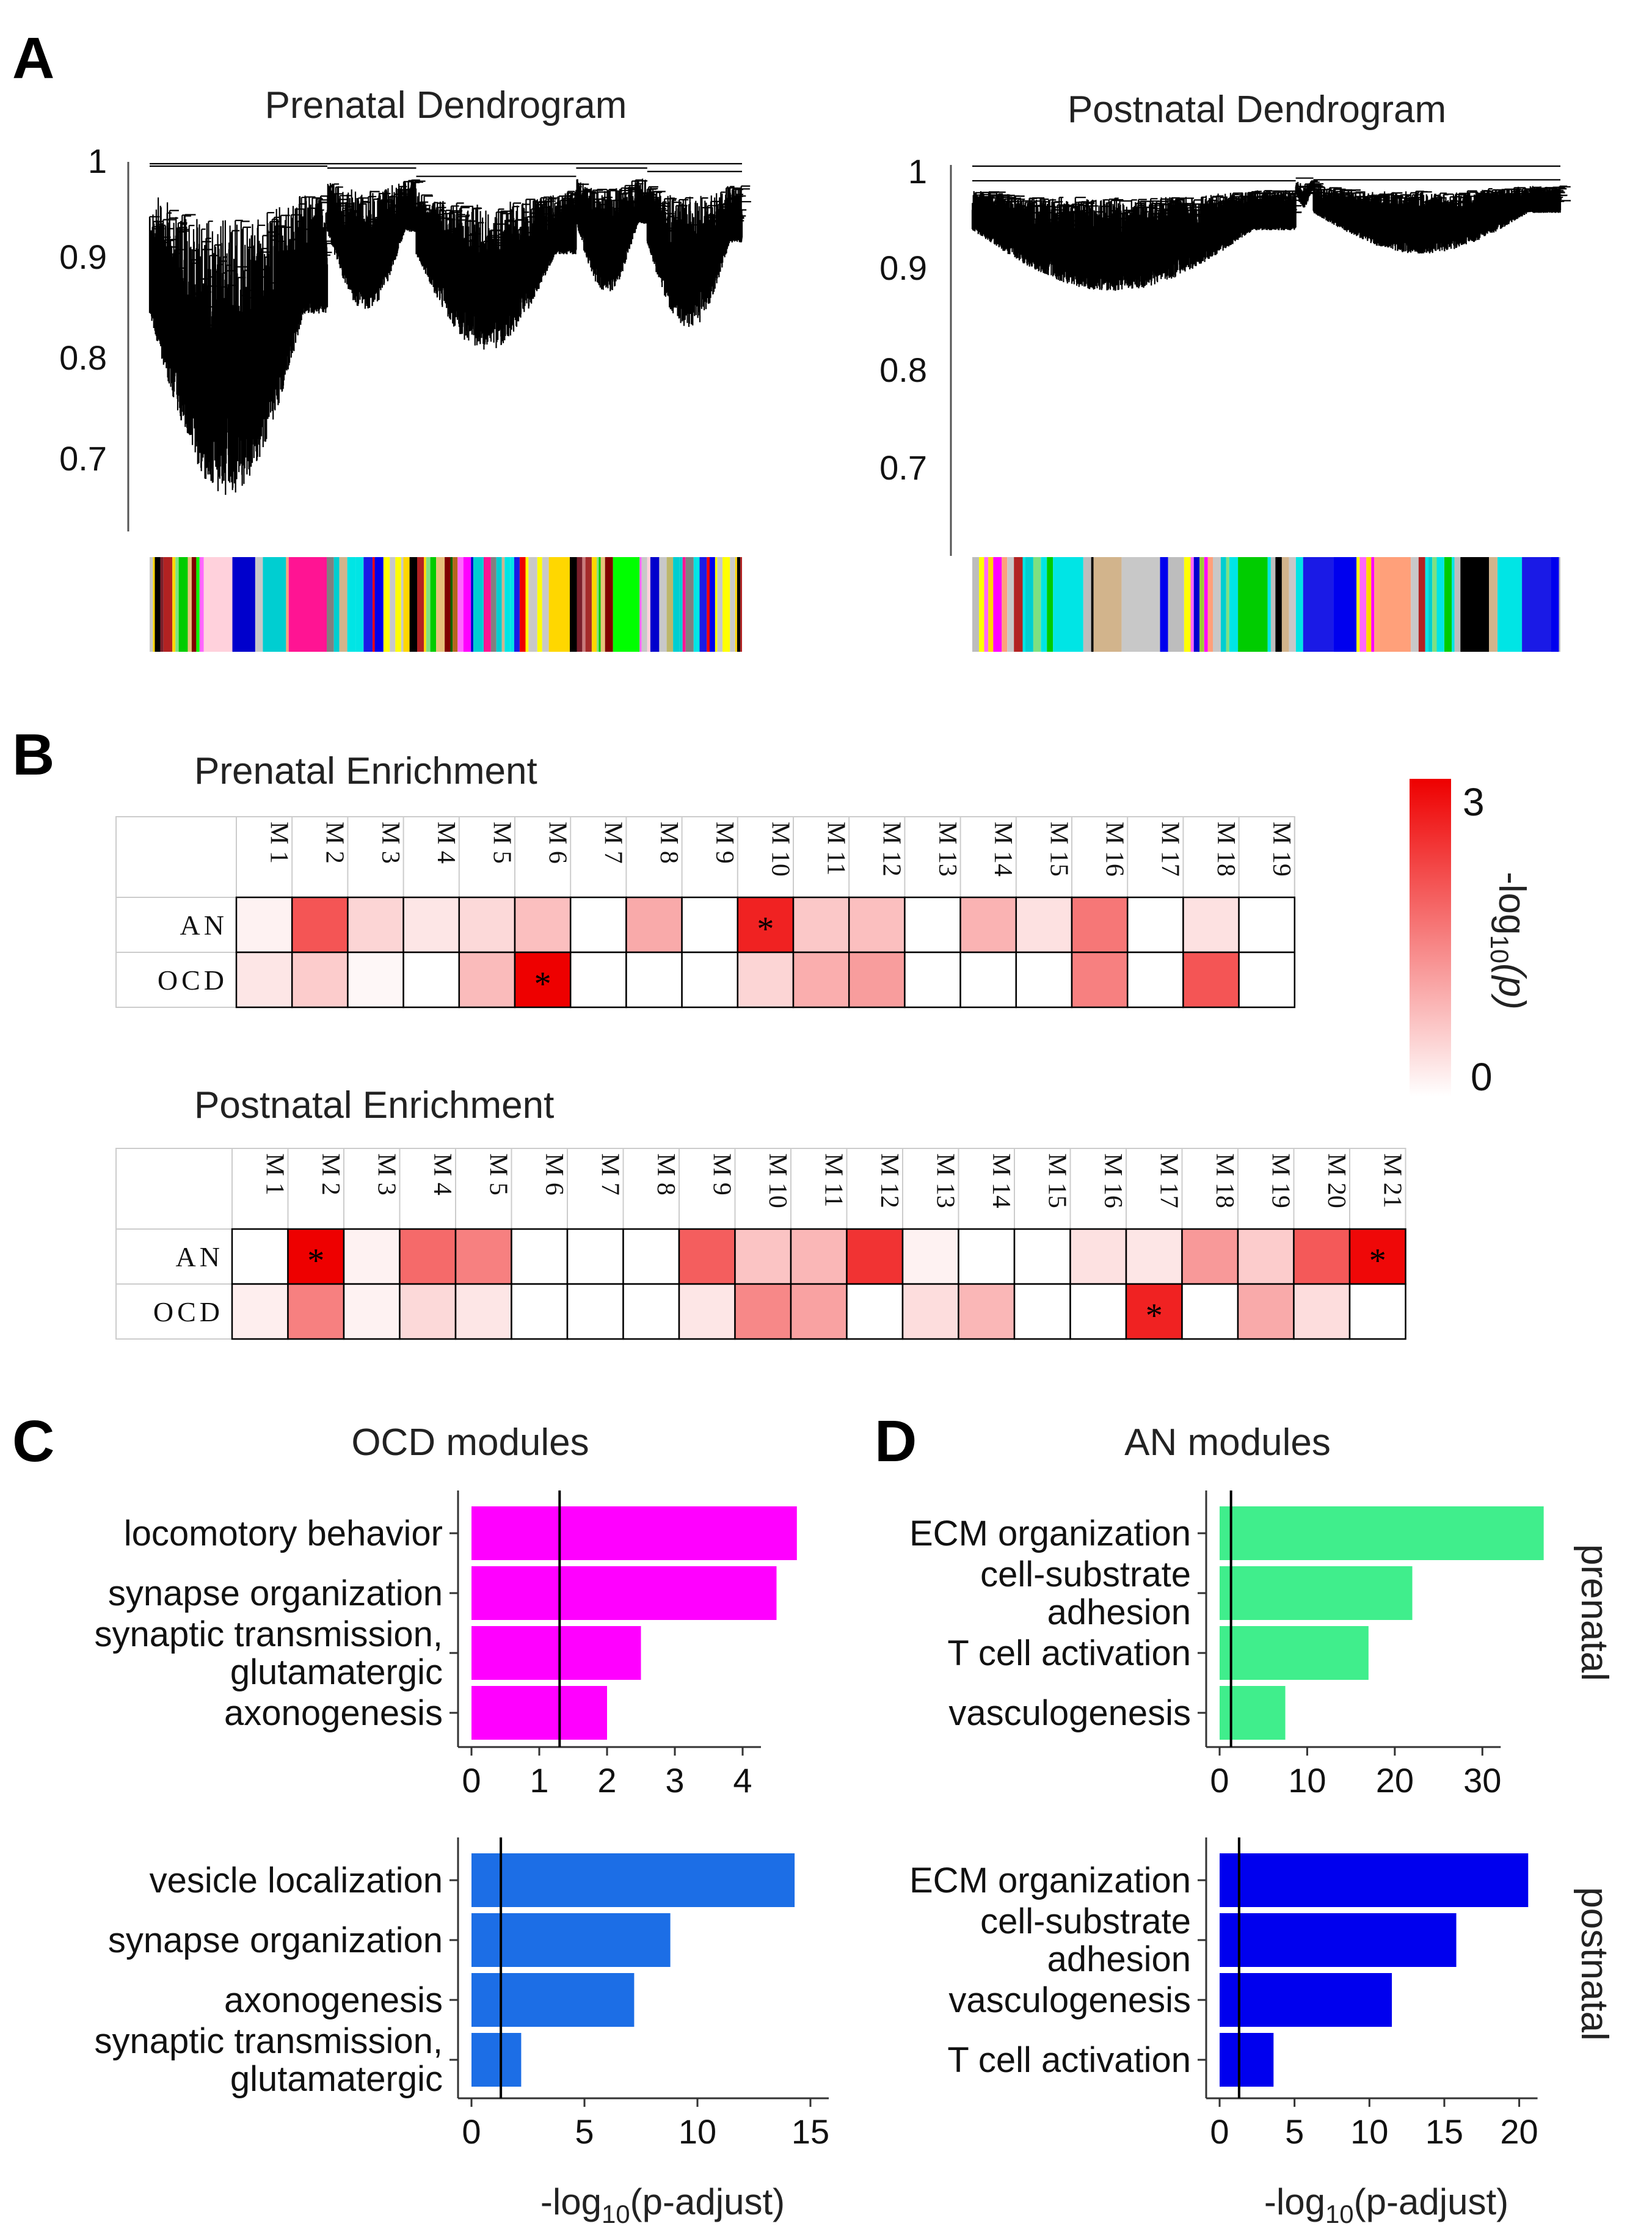  I want to click on x-tick-label: 20, so click(1395, 1781).